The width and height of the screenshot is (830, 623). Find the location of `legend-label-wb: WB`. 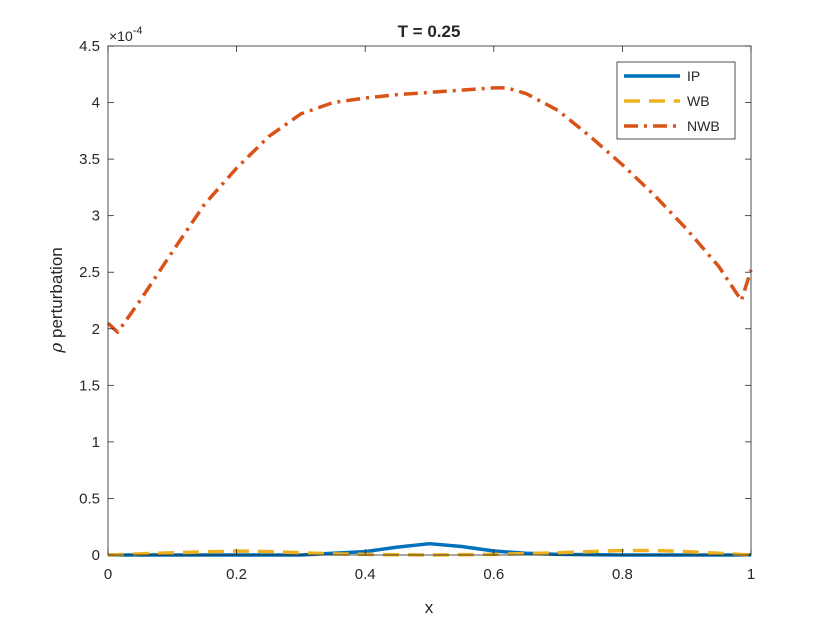

legend-label-wb: WB is located at coordinates (698, 101).